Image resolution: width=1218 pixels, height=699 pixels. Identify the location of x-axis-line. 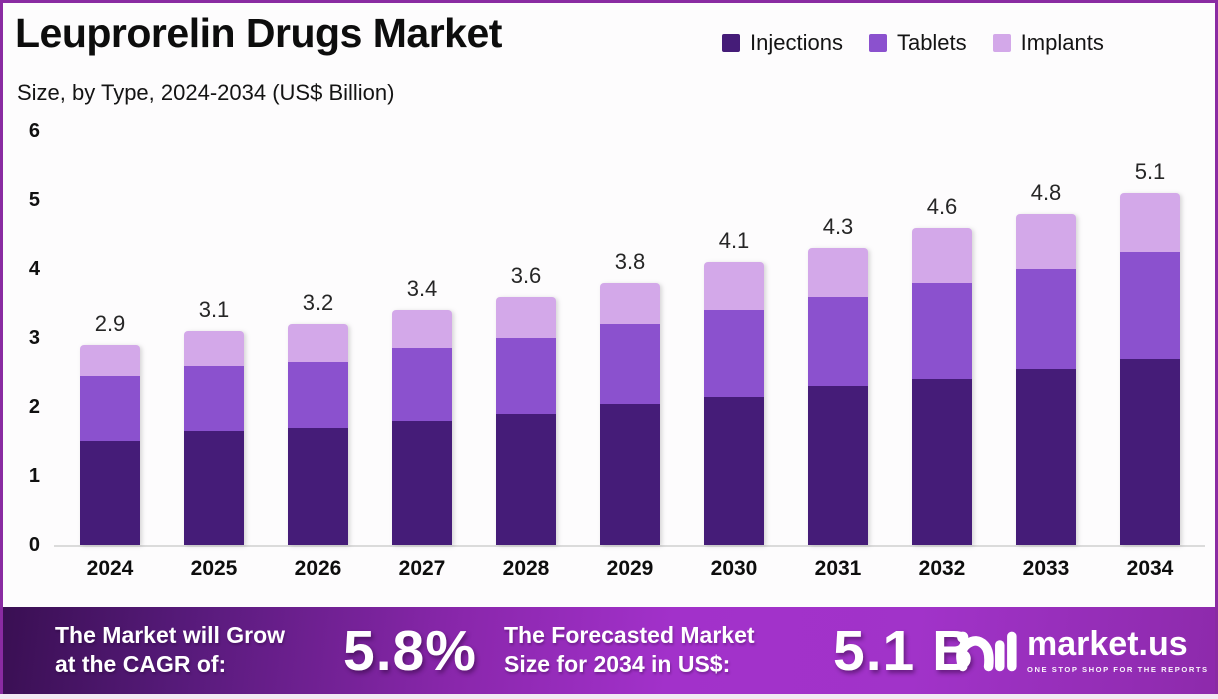
(629, 546).